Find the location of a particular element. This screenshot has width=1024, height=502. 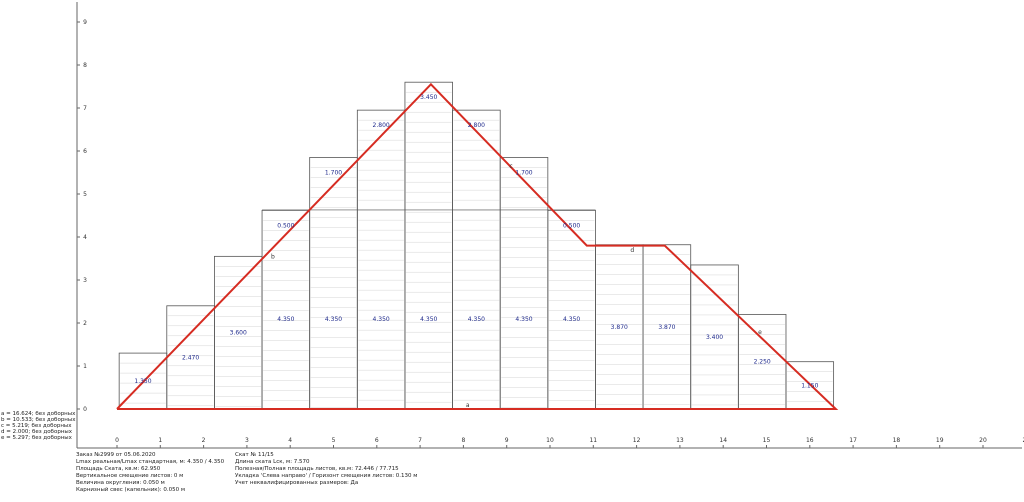

edge-label: e is located at coordinates (760, 332).